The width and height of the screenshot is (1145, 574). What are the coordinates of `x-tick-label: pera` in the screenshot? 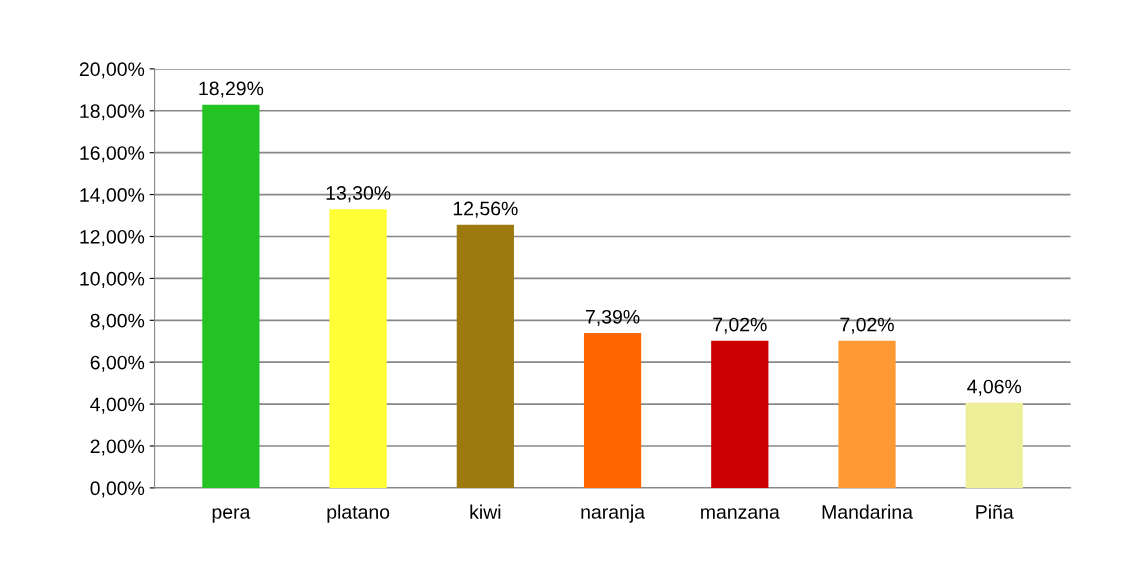 It's located at (231, 515).